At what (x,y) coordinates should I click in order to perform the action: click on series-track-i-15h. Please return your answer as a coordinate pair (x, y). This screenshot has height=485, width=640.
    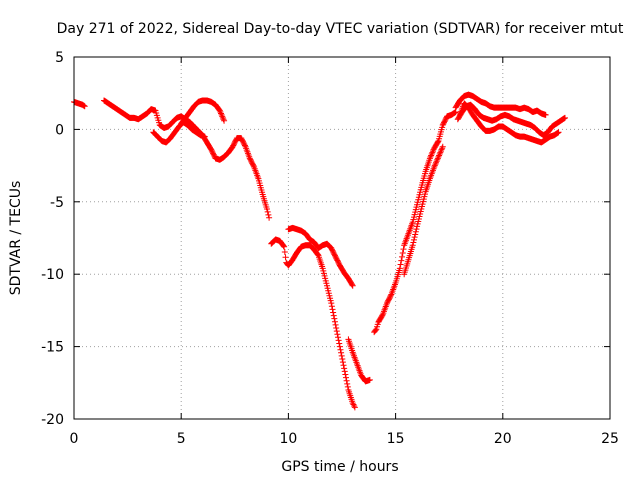
    Looking at the image, I should click on (423, 210).